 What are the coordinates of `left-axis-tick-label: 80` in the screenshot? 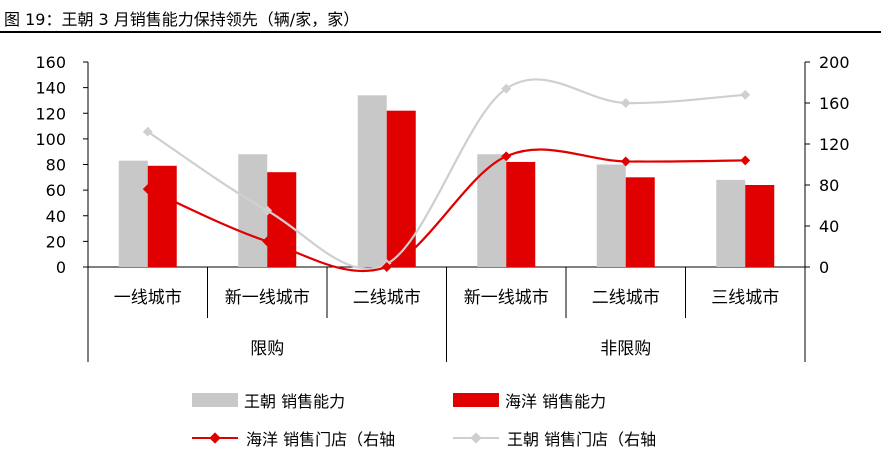 It's located at (56, 165).